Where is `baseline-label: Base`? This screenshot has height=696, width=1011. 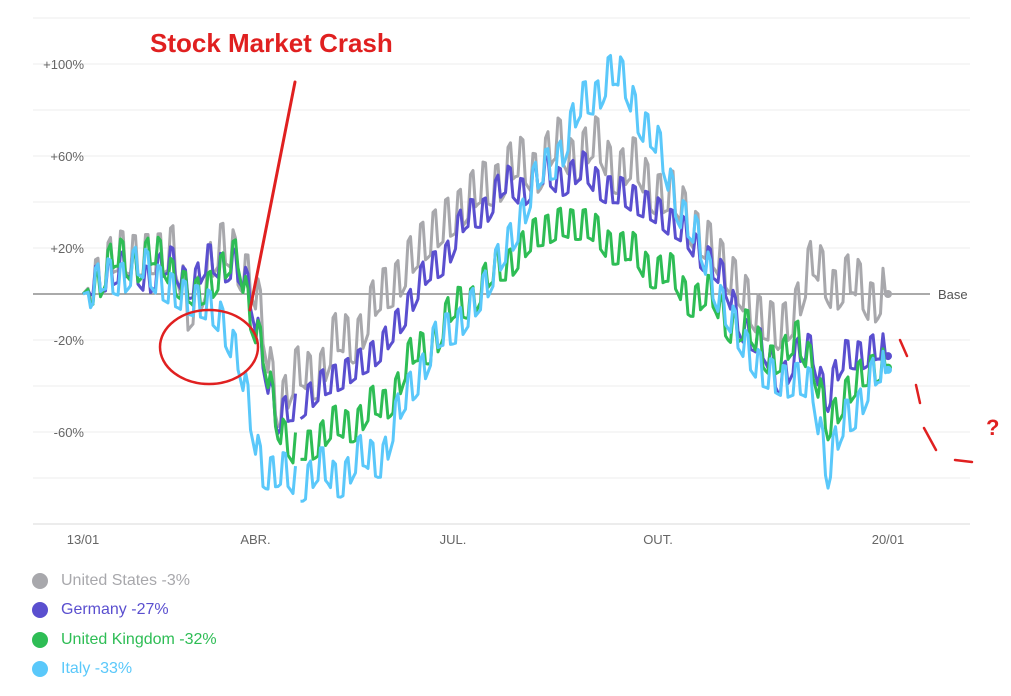 baseline-label: Base is located at coordinates (953, 294).